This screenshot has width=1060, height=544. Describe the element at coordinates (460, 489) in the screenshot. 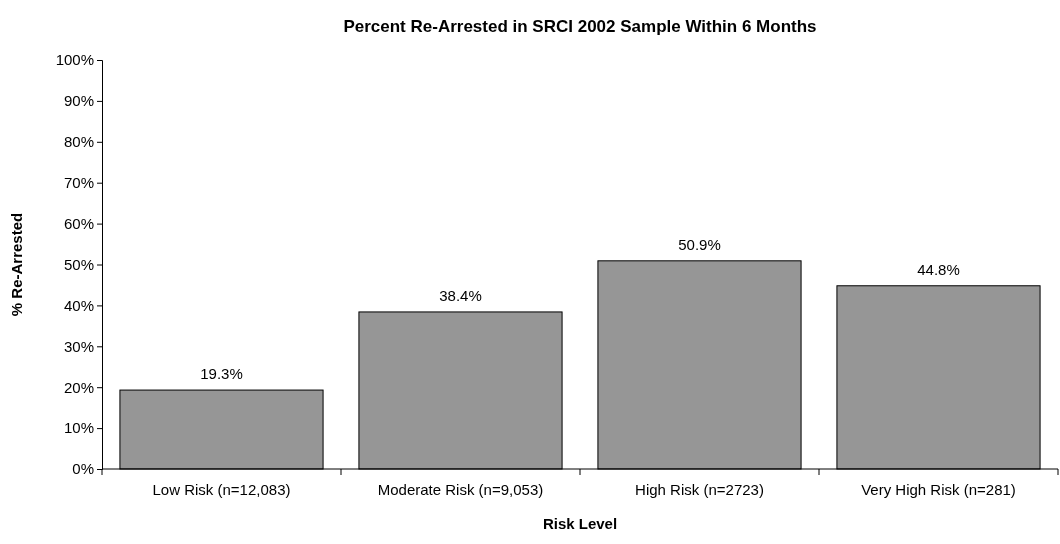

I see `x-tick-label: Moderate Risk (n=9,053)` at that location.